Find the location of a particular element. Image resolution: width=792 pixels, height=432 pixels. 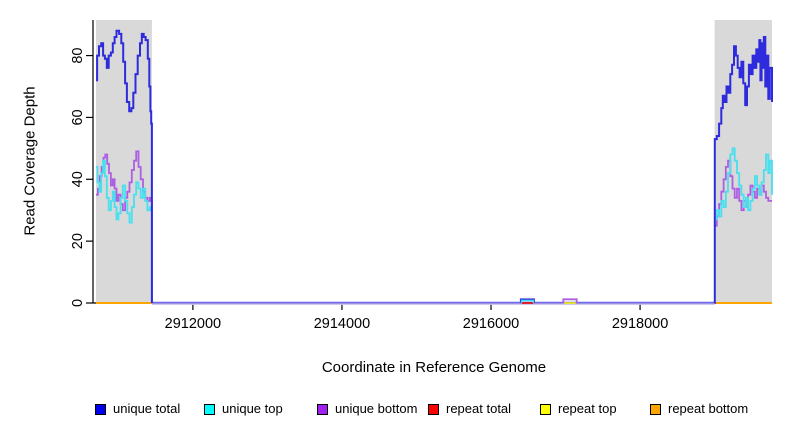

series-unique-top-right- is located at coordinates (743, 184).